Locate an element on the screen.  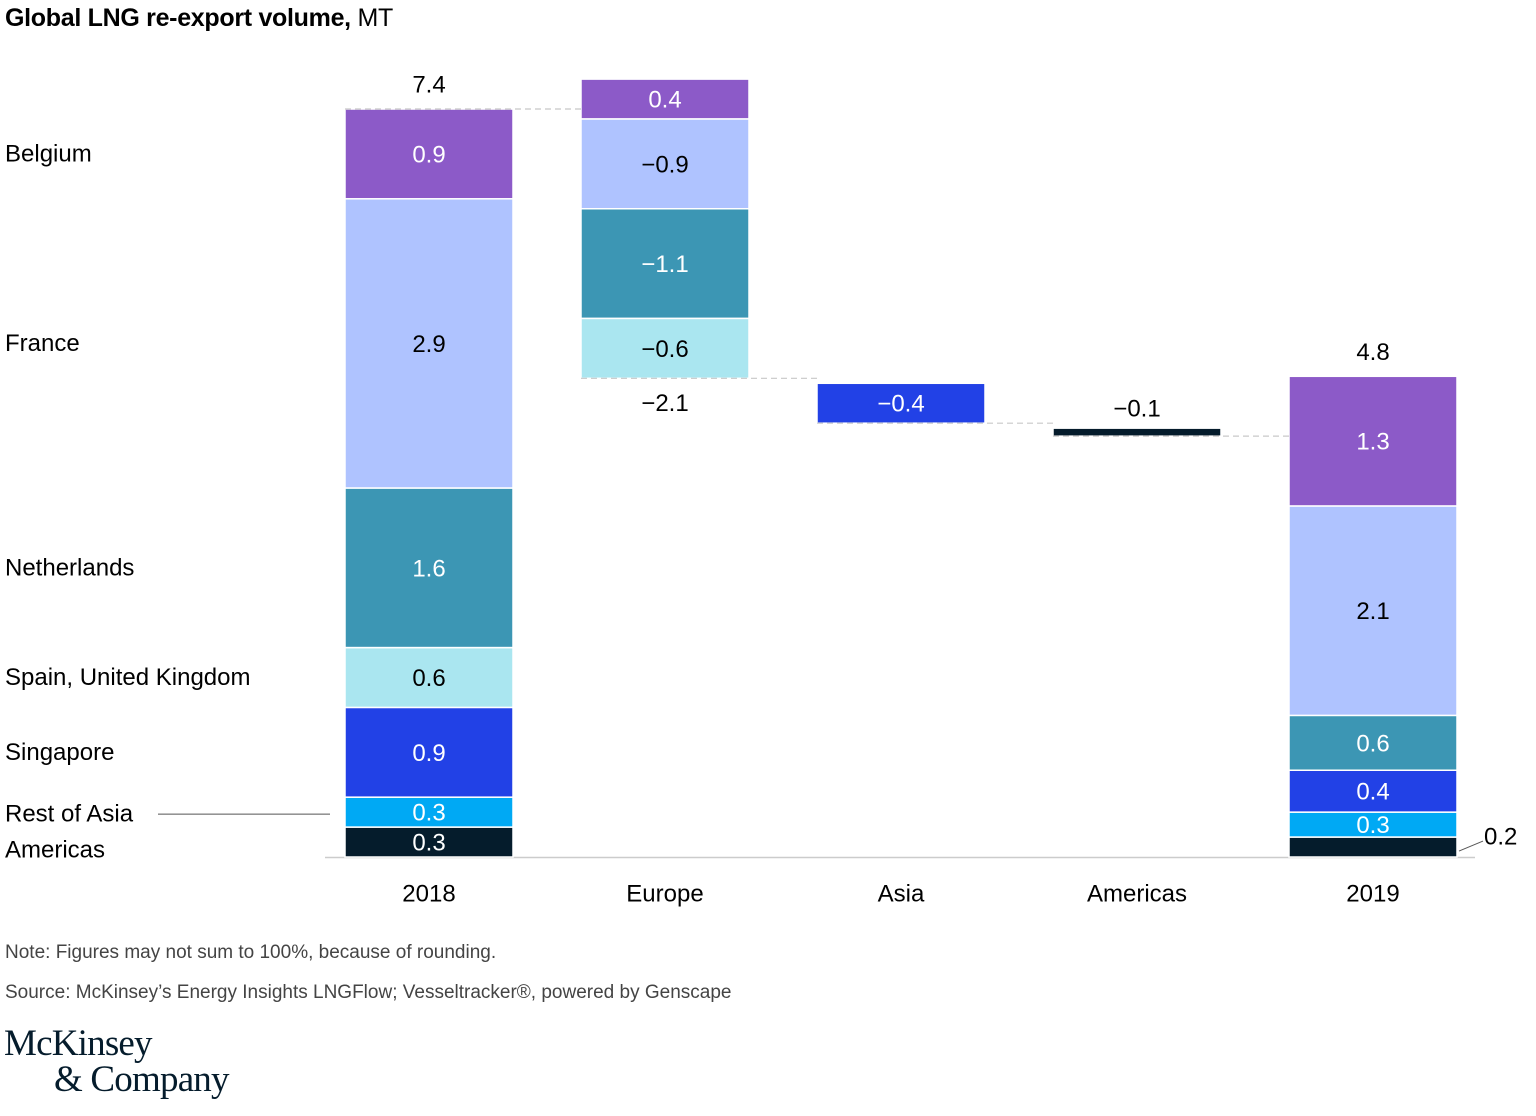
bar-2018-segment-netherlands is located at coordinates (429, 568).